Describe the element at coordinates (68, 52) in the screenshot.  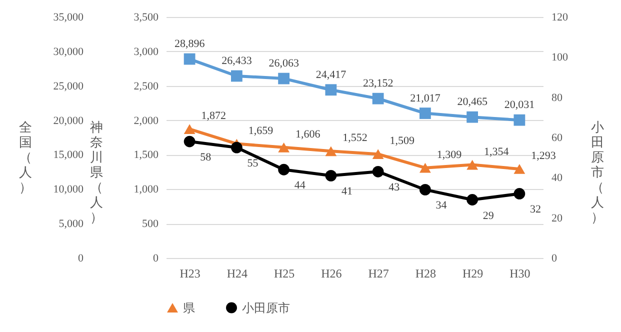
I see `y3-tick-label: 30,000` at that location.